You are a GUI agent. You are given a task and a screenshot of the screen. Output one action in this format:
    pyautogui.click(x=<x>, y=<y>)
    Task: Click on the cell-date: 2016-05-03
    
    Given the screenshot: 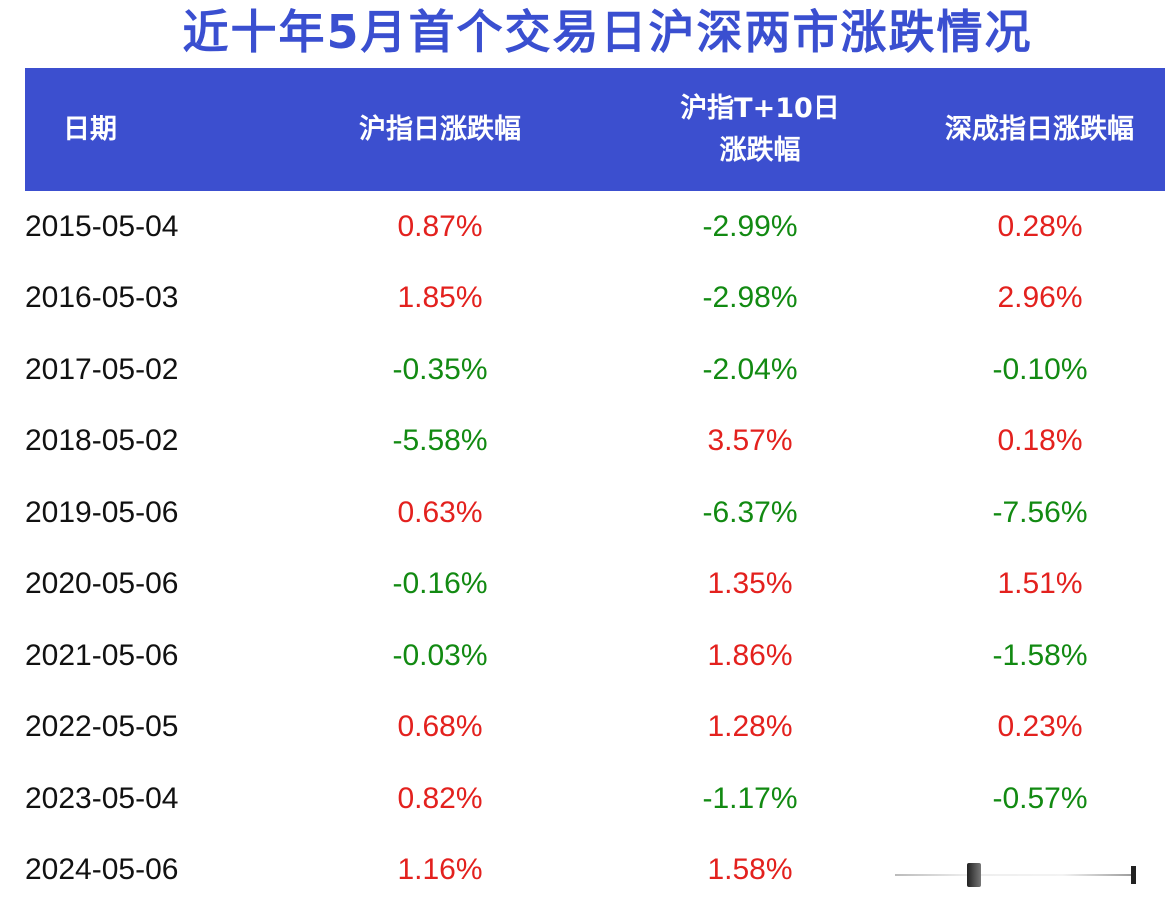 What is the action you would take?
    pyautogui.click(x=102, y=298)
    